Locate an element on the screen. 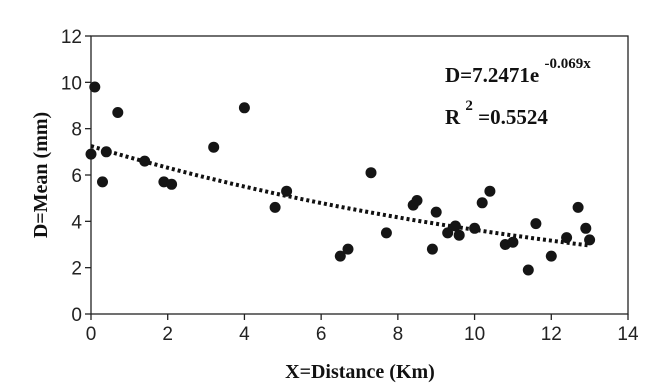 The height and width of the screenshot is (391, 660). x-tick-label: 8 is located at coordinates (398, 334).